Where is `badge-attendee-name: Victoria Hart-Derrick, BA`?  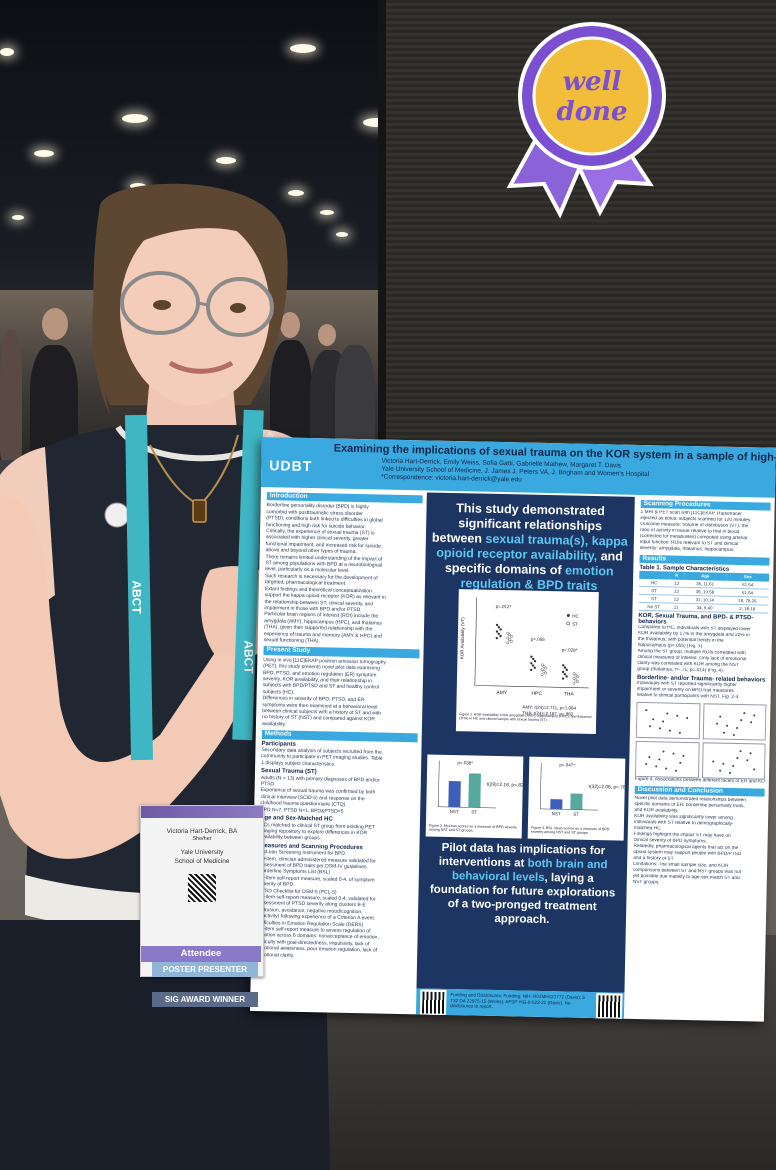
badge-attendee-name: Victoria Hart-Derrick, BA is located at coordinates (202, 831).